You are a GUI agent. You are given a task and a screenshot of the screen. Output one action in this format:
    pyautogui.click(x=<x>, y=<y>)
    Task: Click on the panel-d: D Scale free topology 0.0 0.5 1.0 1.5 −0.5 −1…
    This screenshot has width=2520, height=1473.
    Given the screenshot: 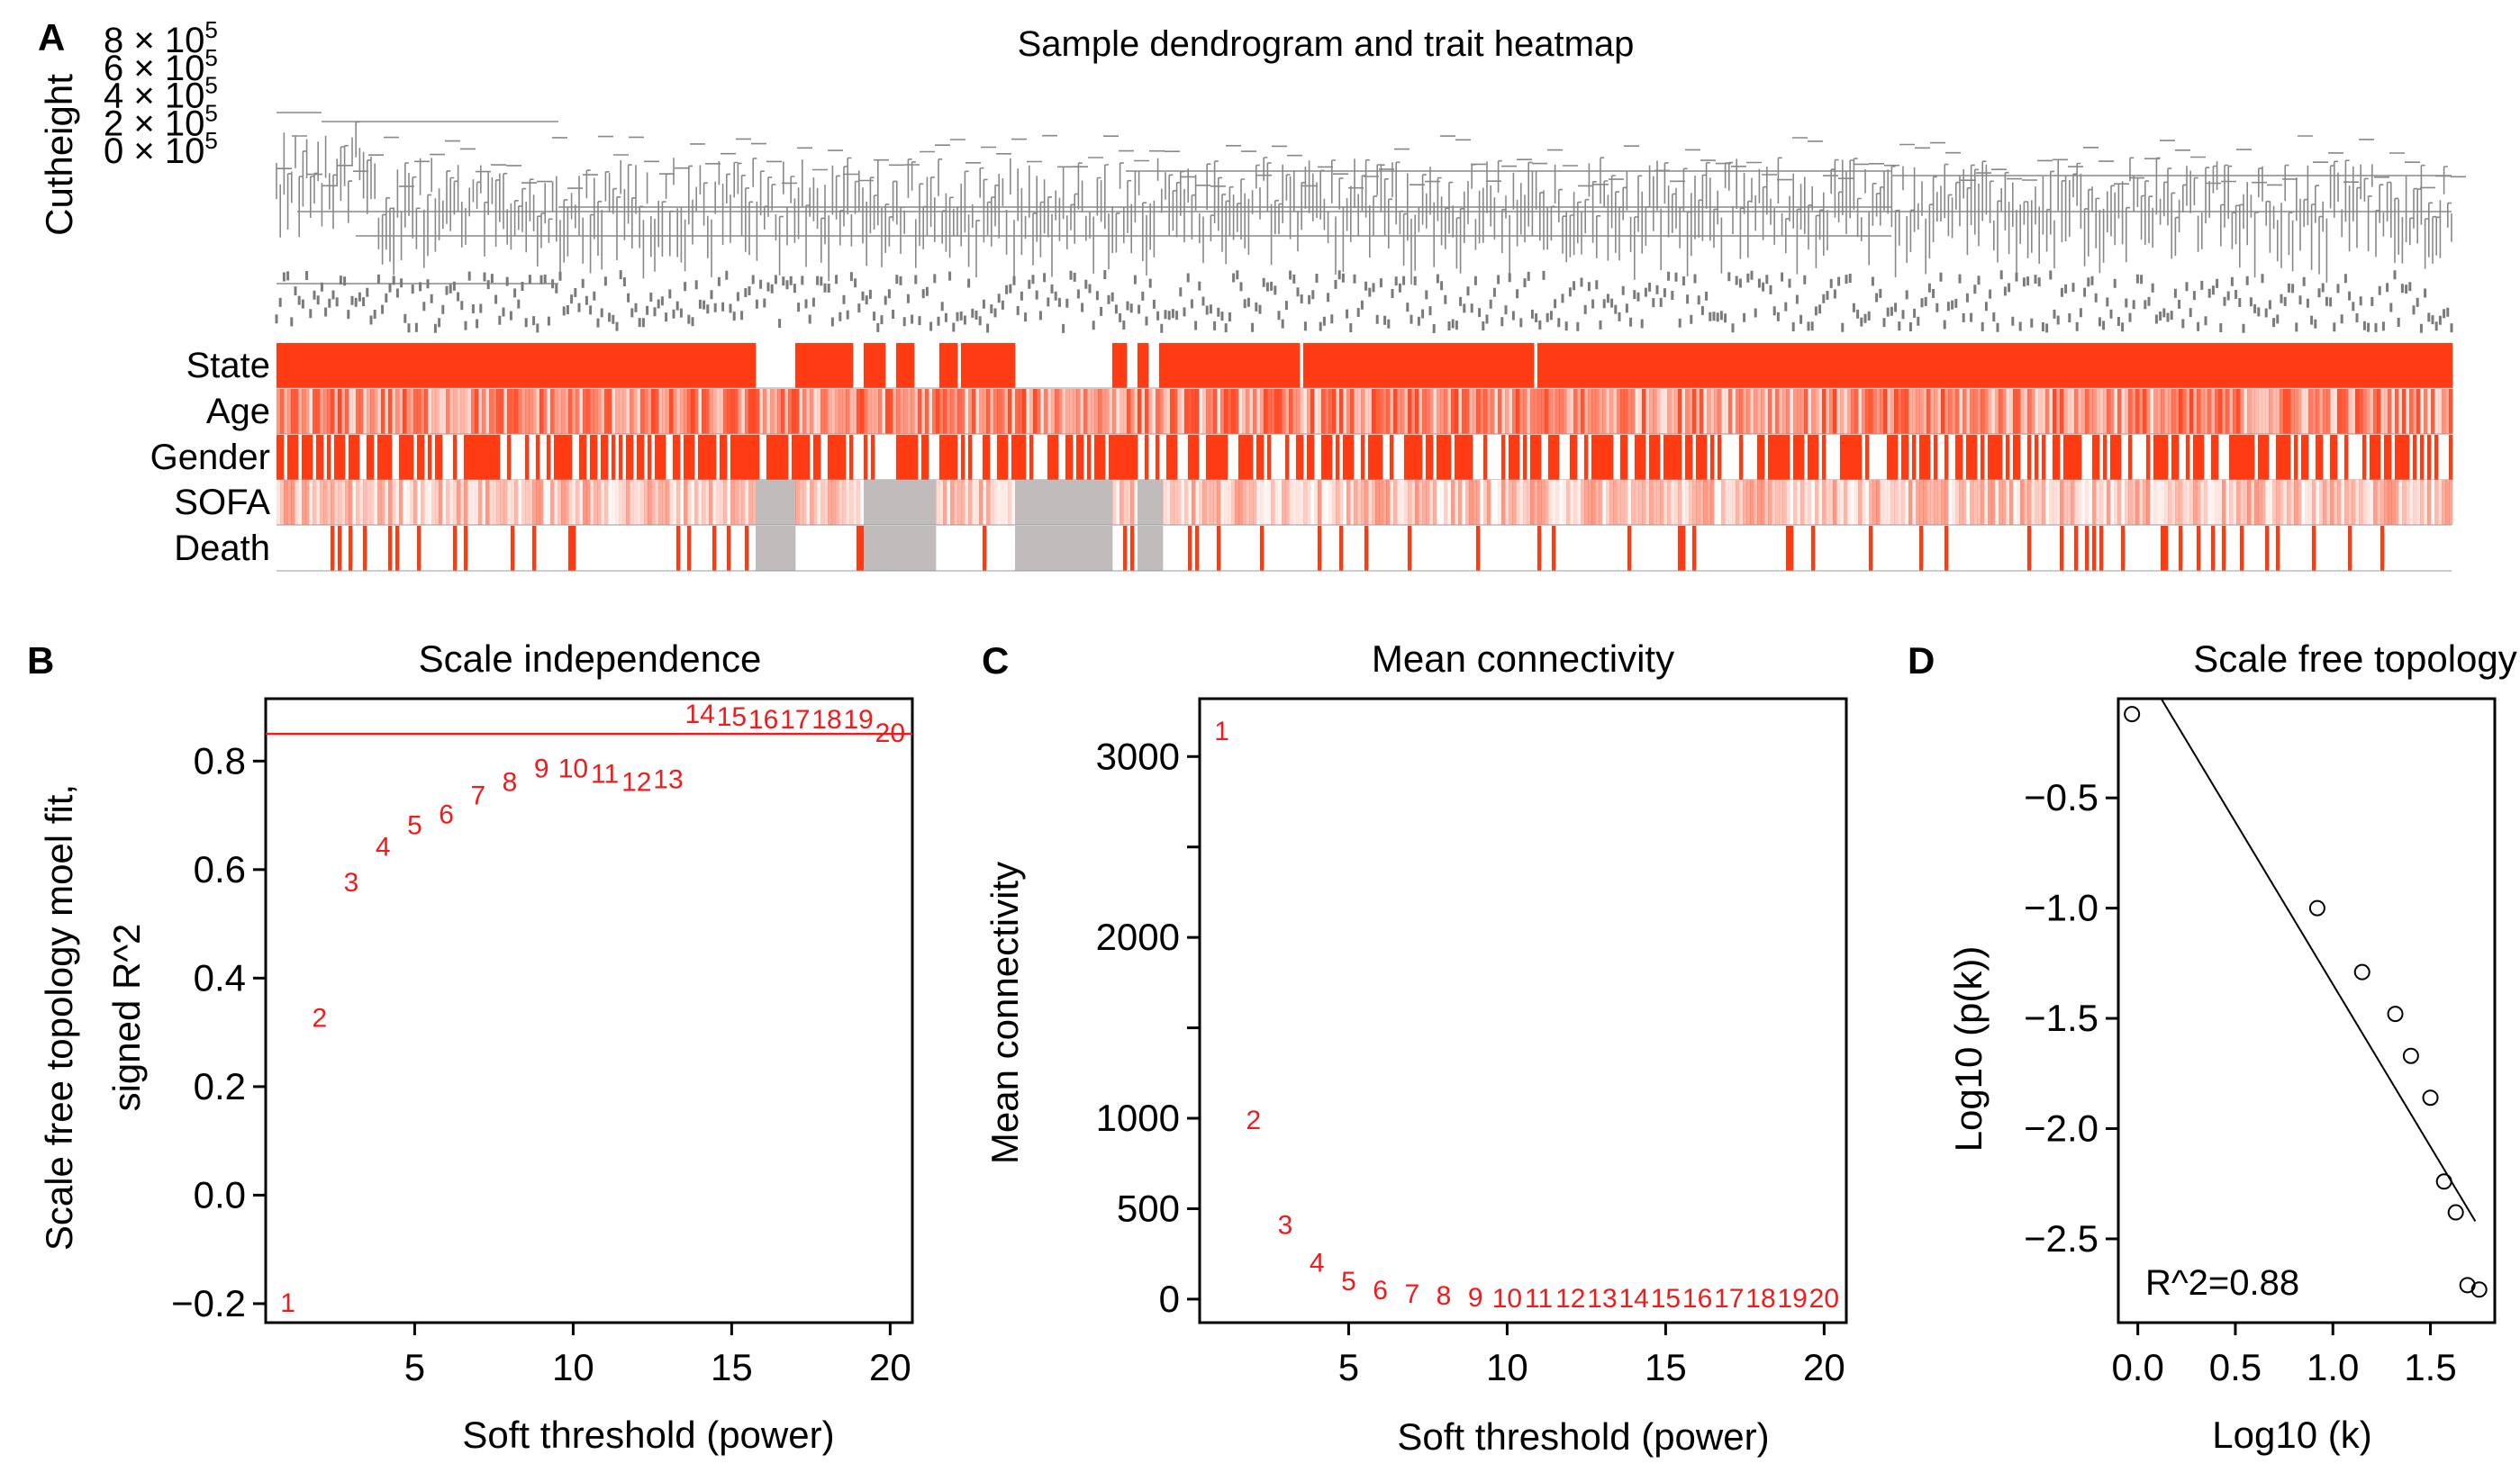 What is the action you would take?
    pyautogui.click(x=2212, y=1046)
    